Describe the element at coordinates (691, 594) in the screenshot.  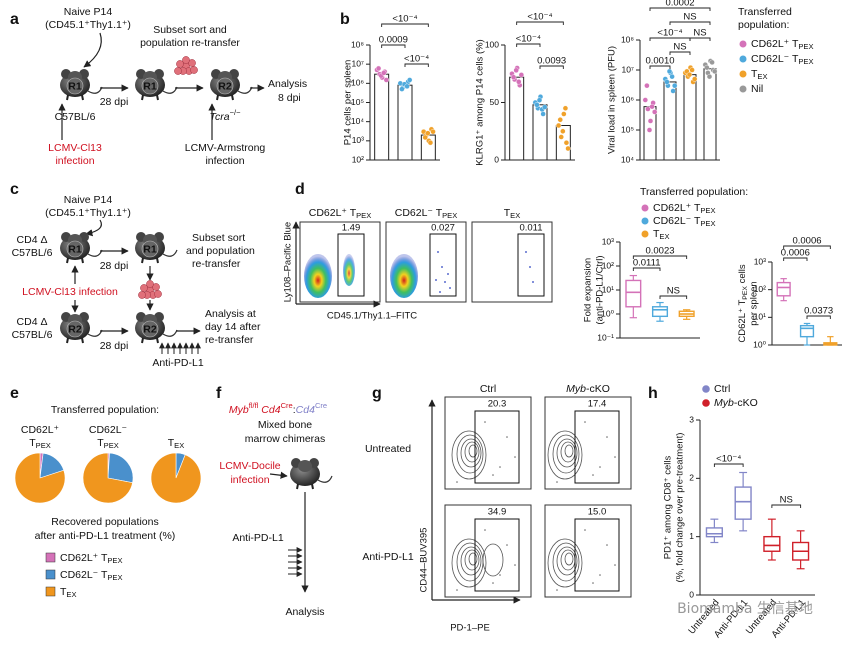
I see `y-tick-label: 0` at that location.